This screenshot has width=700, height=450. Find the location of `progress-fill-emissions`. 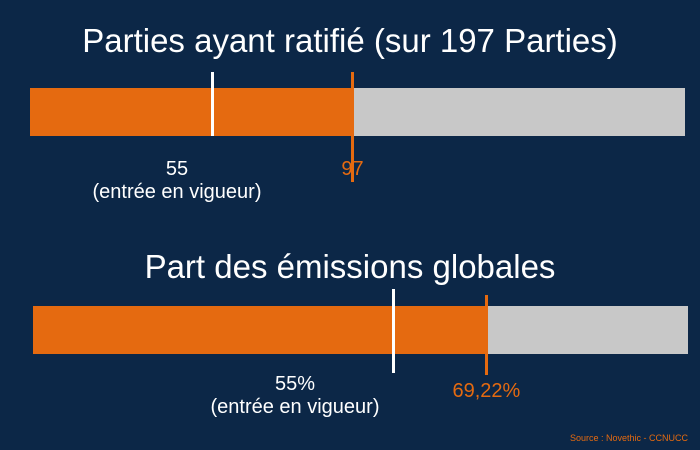

progress-fill-emissions is located at coordinates (260, 330).